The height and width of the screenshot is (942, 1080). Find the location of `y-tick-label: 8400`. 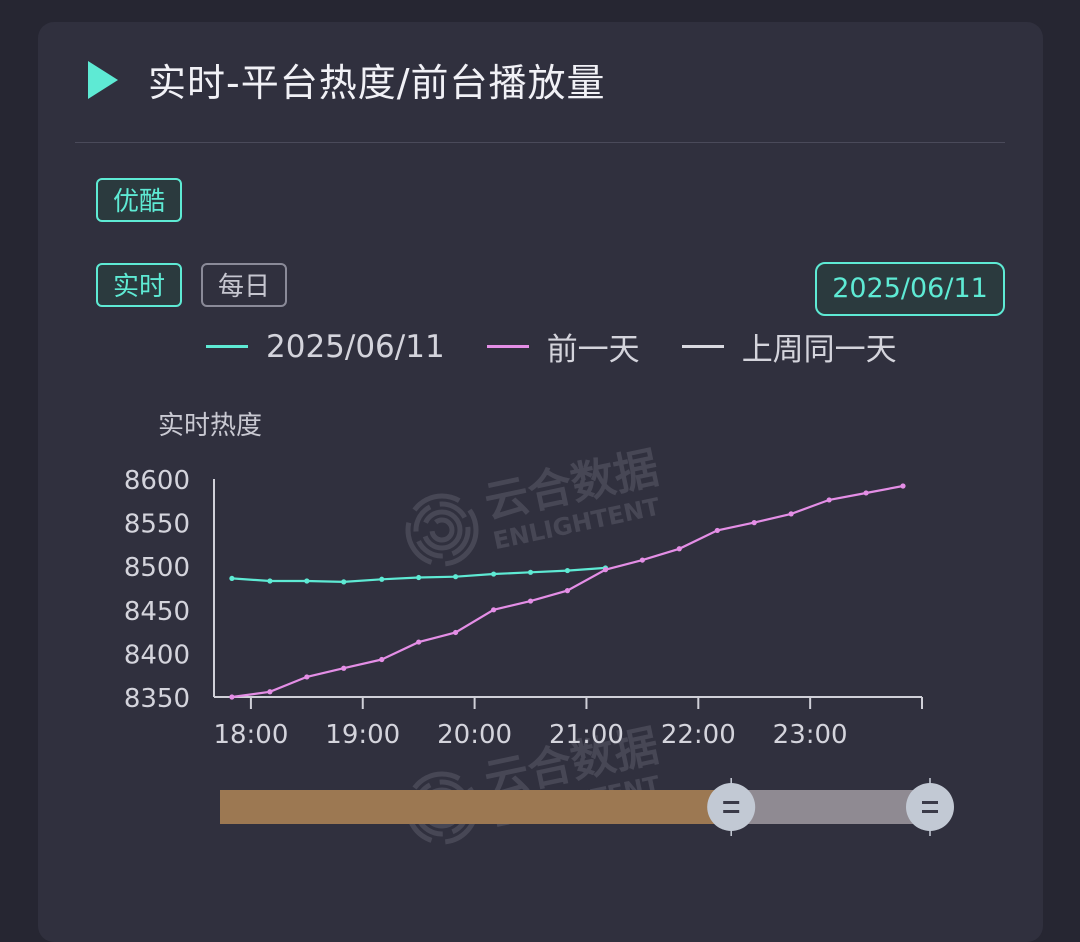

y-tick-label: 8400 is located at coordinates (157, 655).